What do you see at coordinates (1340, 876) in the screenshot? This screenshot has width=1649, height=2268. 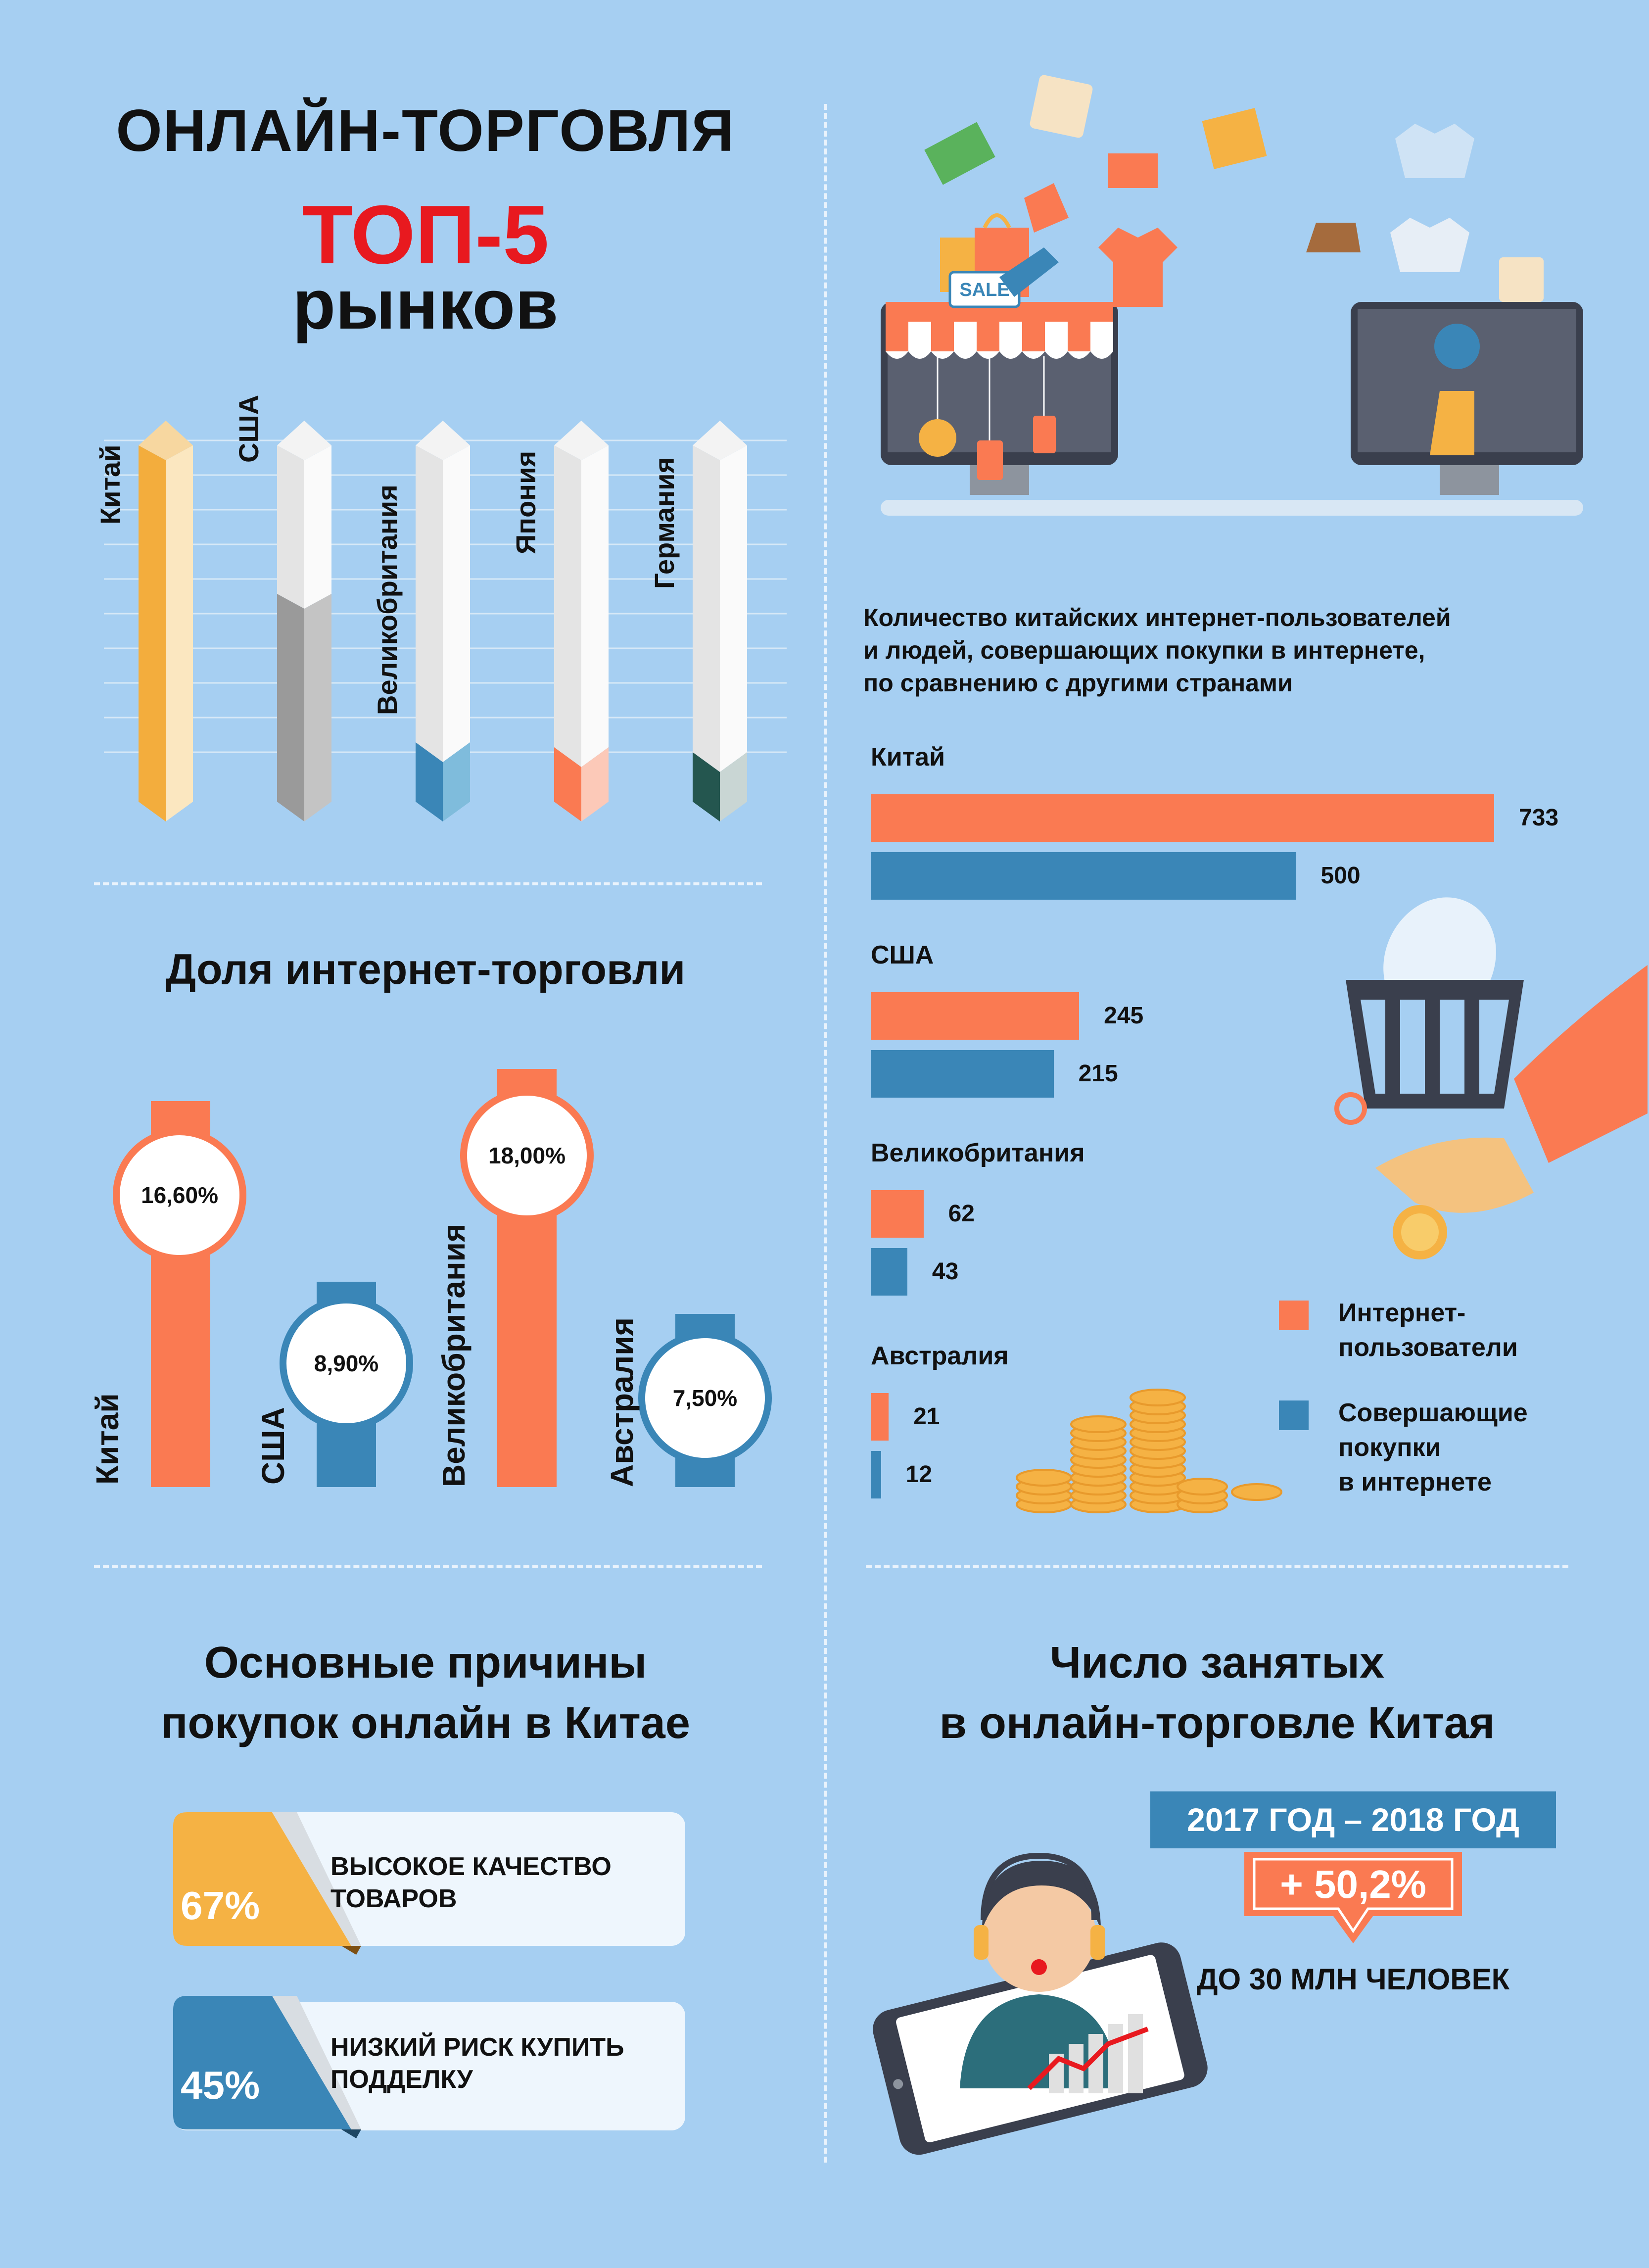 I see `buyers-value: 500` at bounding box center [1340, 876].